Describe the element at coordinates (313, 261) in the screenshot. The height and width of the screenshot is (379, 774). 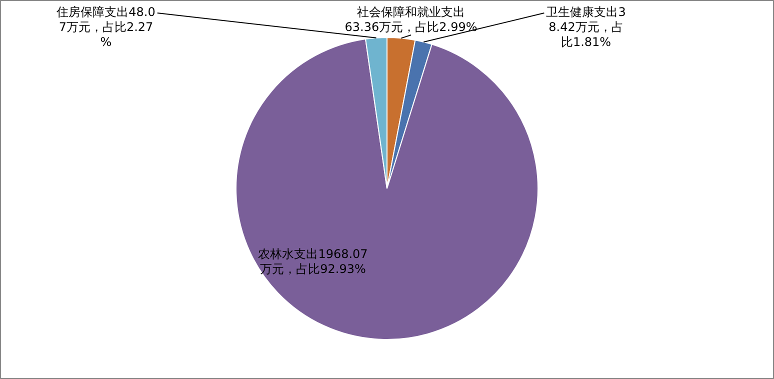
I see `slice-label: 农林水支出1968.07万元，占比92.93%` at that location.